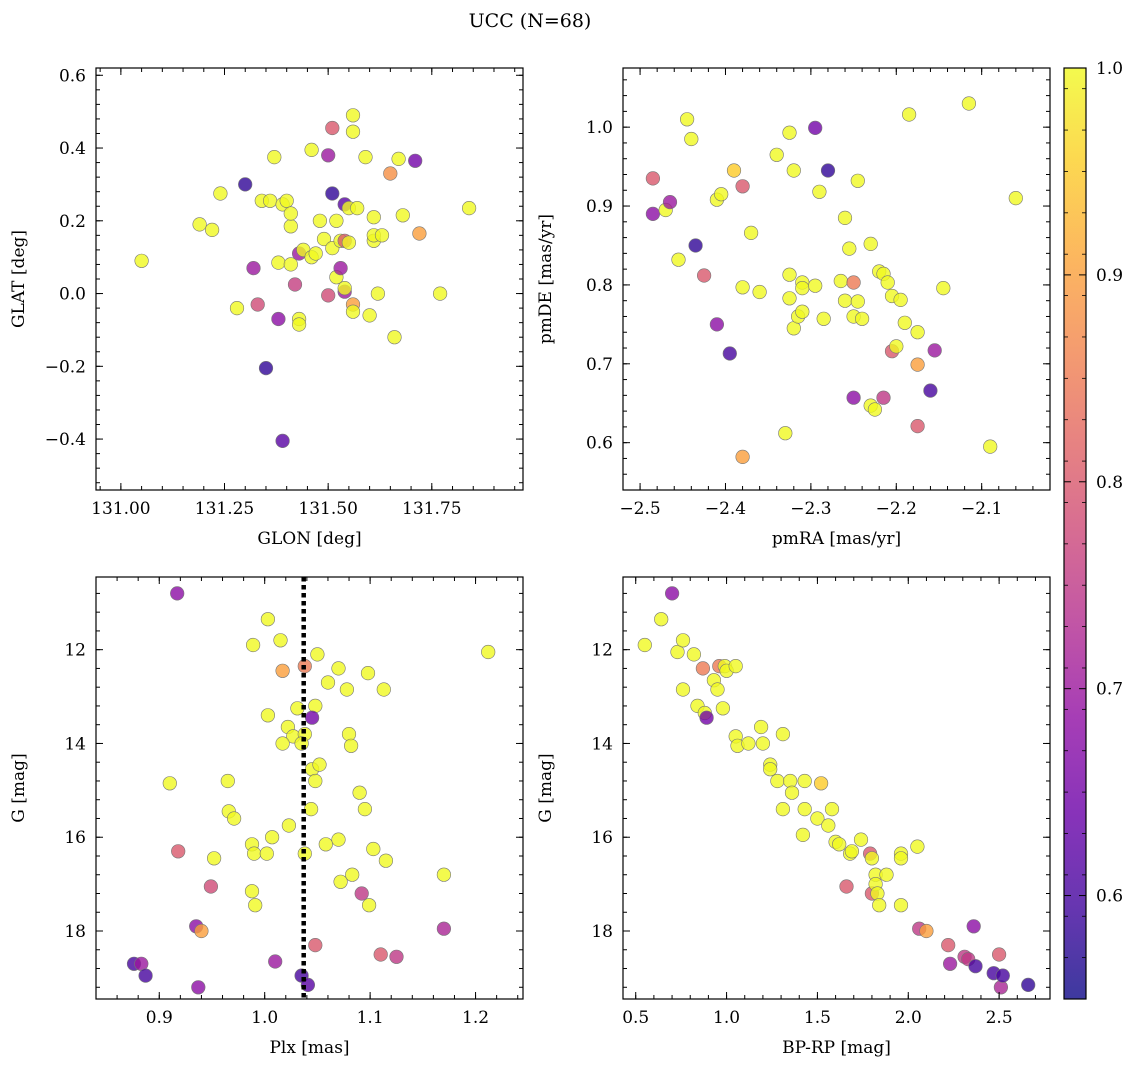 This screenshot has height=1067, width=1136. I want to click on colorbar-tick-label: 0.8, so click(1109, 483).